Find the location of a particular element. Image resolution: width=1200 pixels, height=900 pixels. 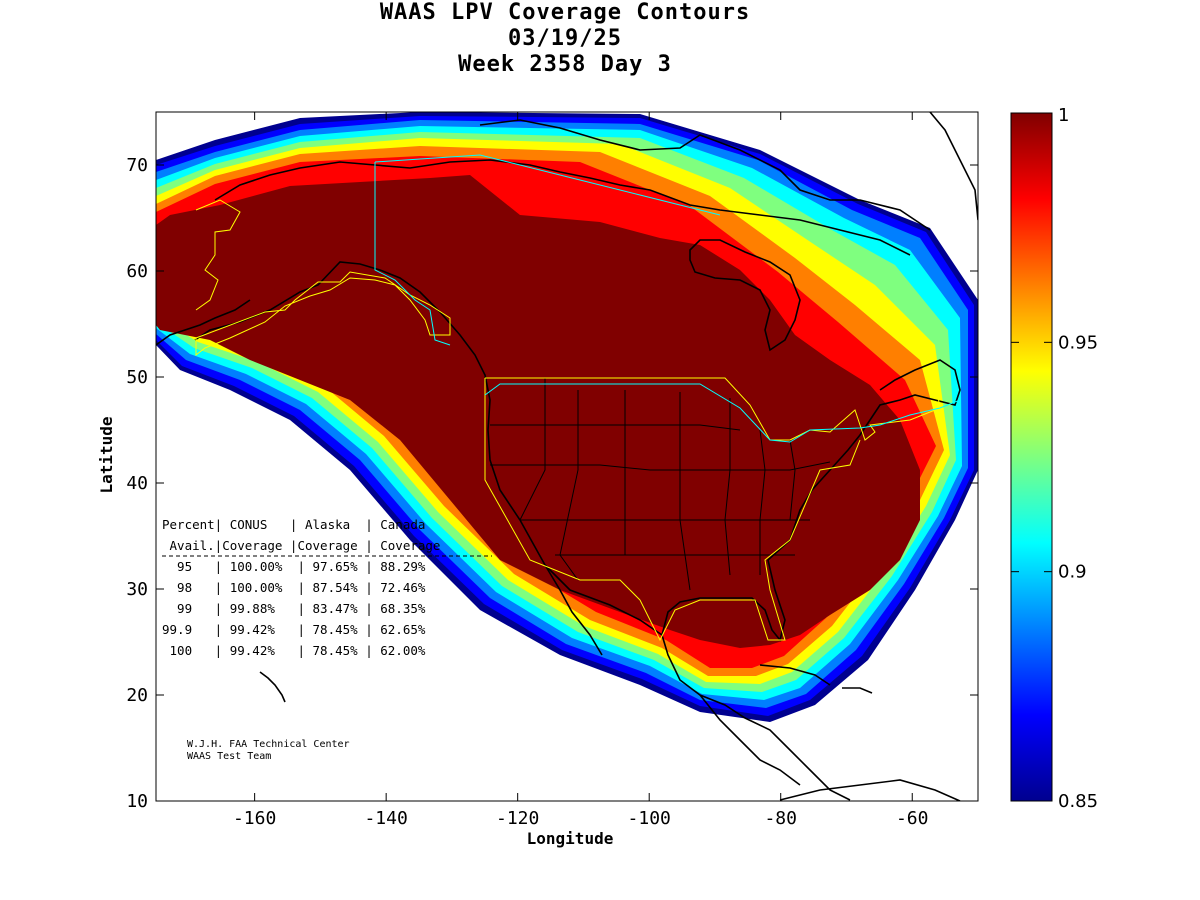

gulf-coastline is located at coordinates (811, 500).